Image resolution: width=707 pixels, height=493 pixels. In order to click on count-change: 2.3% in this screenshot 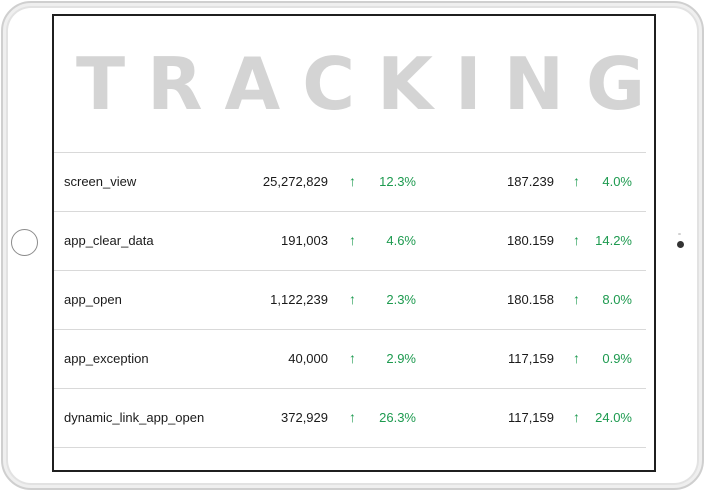, I will do `click(401, 299)`.